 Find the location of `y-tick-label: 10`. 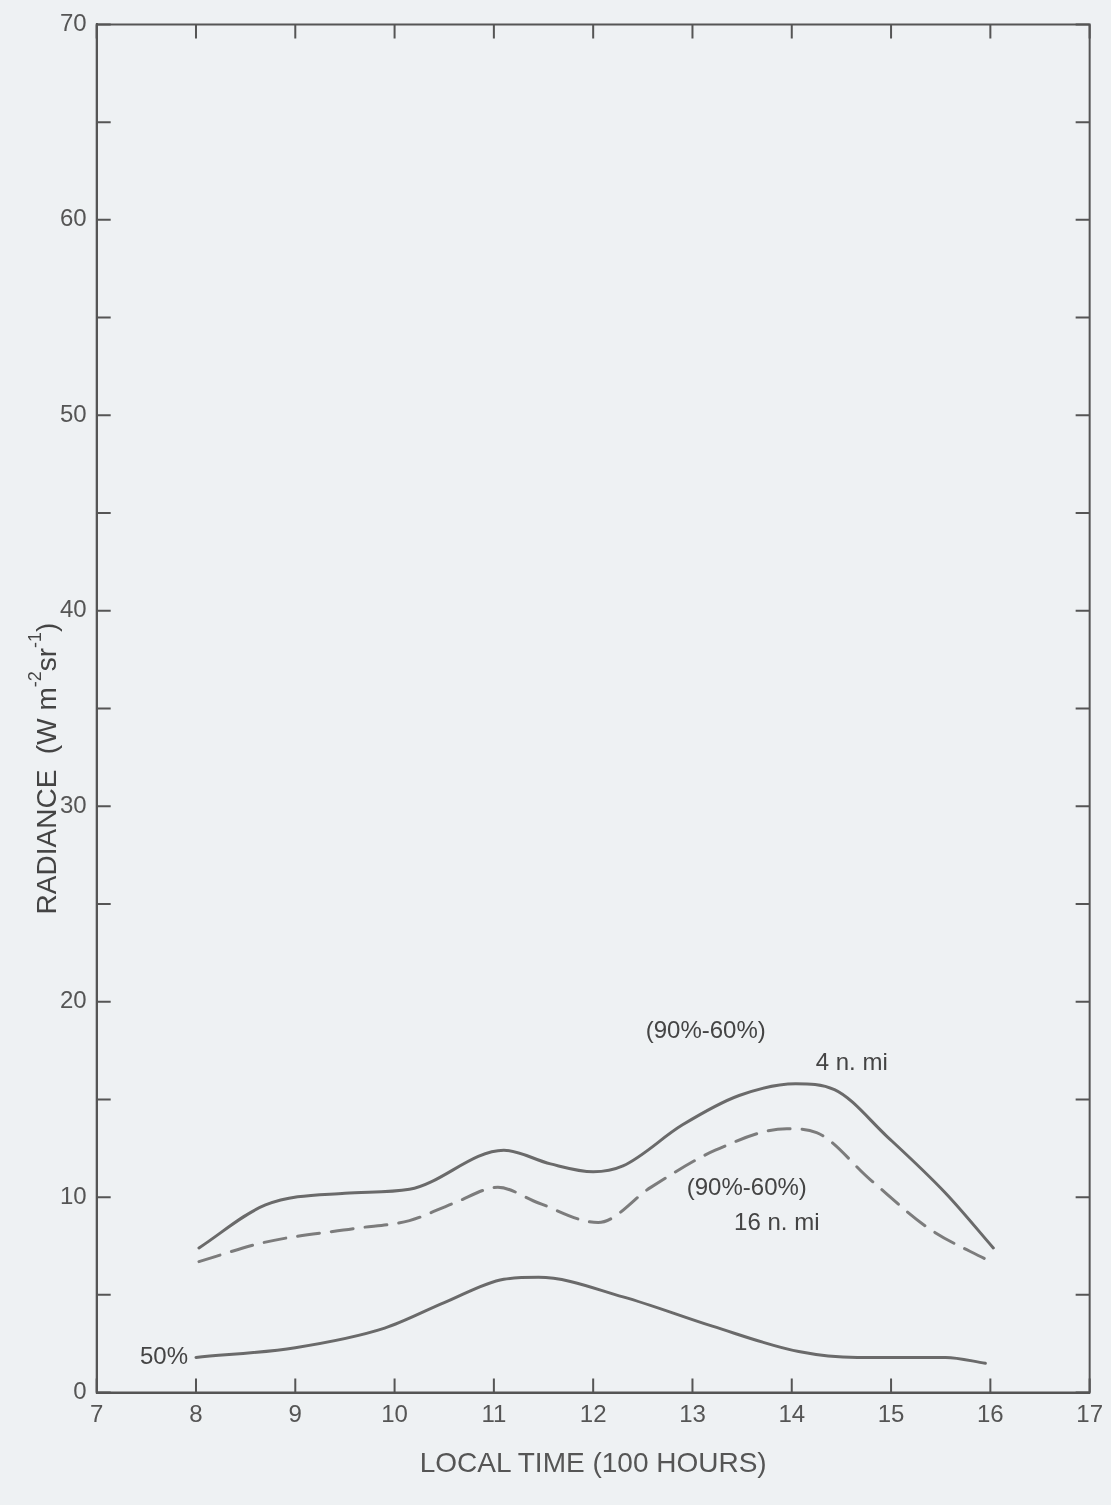

y-tick-label: 10 is located at coordinates (73, 1195).